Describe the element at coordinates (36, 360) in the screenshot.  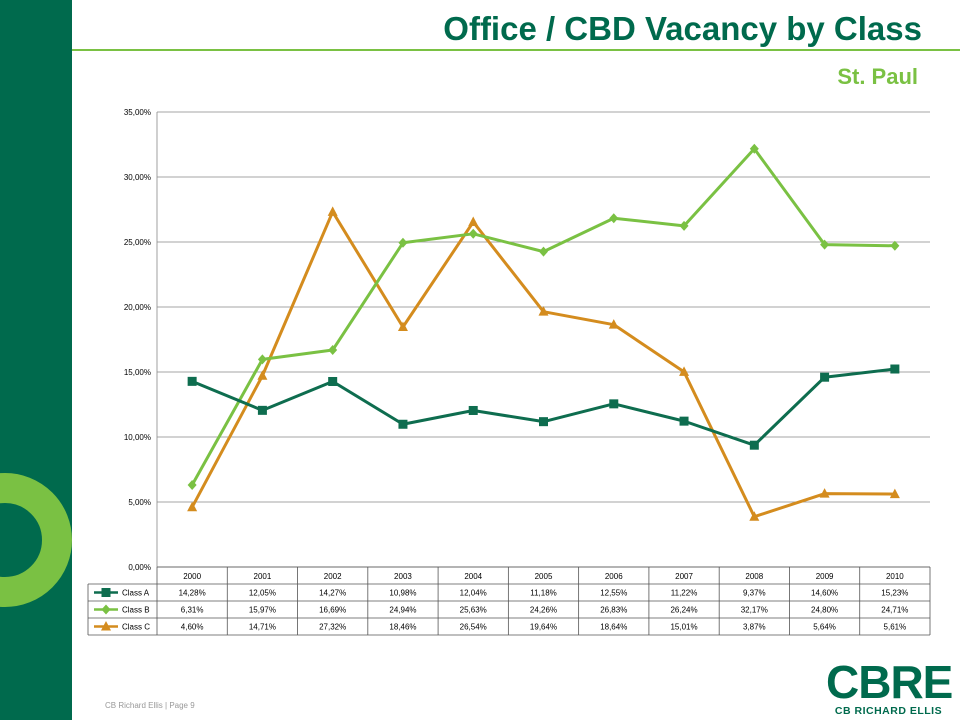
I see `brand-sidebar` at that location.